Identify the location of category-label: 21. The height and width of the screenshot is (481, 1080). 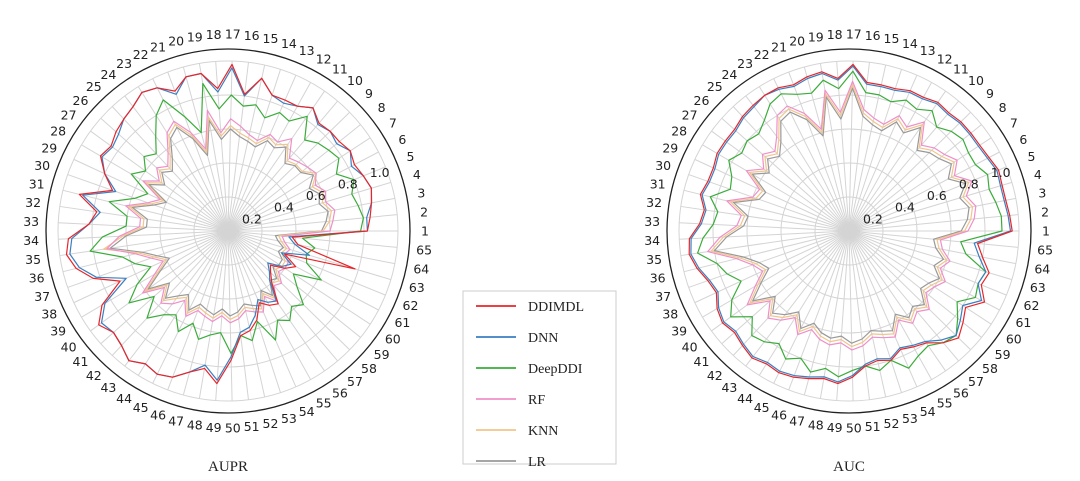
(158, 46).